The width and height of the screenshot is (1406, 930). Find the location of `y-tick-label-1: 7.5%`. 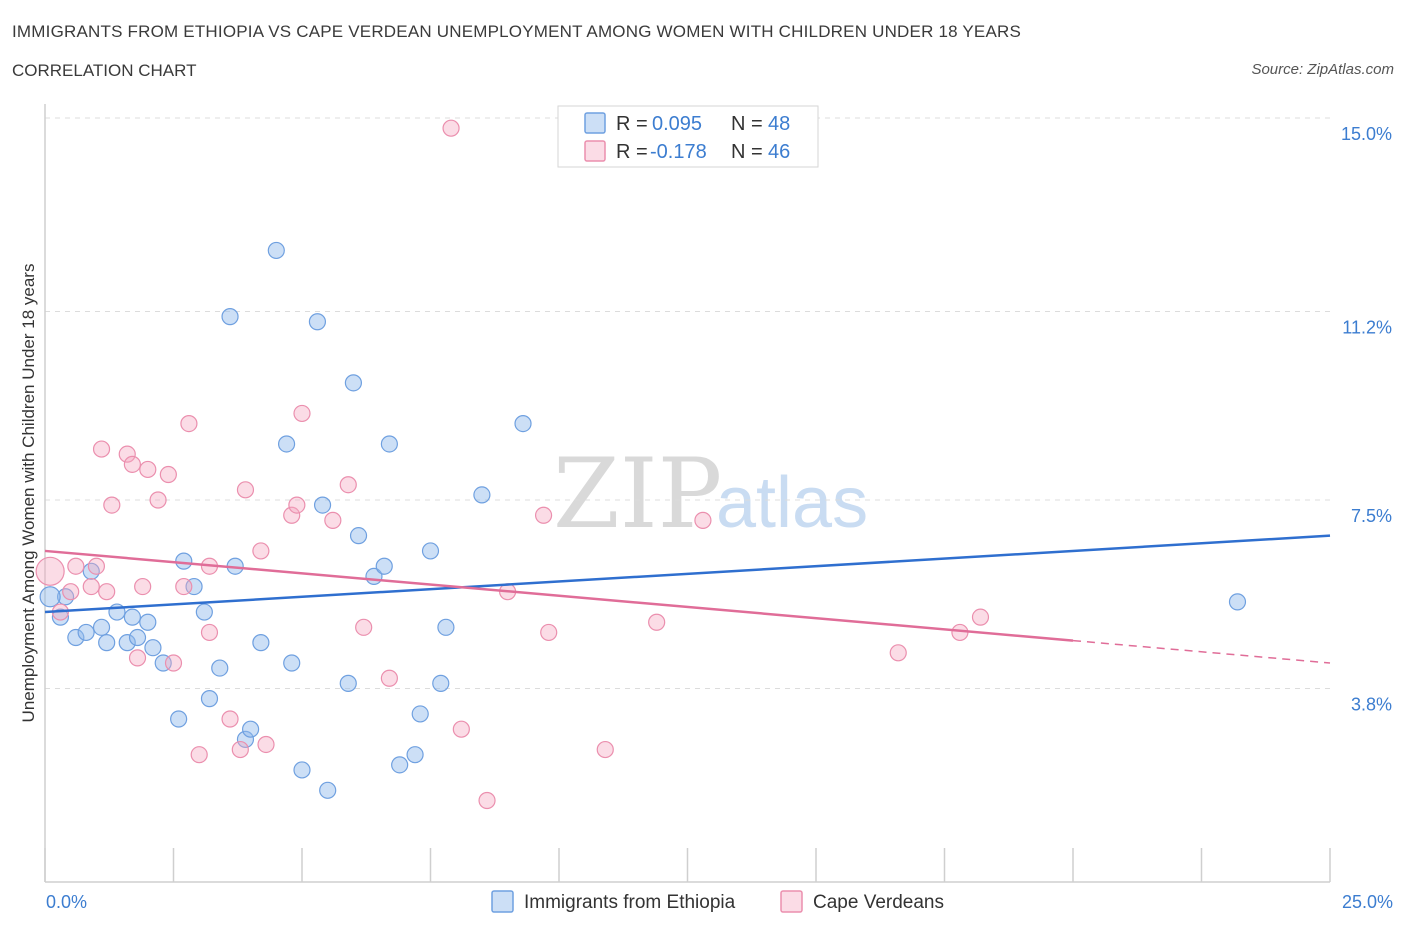

y-tick-label-1: 7.5% is located at coordinates (1371, 516).